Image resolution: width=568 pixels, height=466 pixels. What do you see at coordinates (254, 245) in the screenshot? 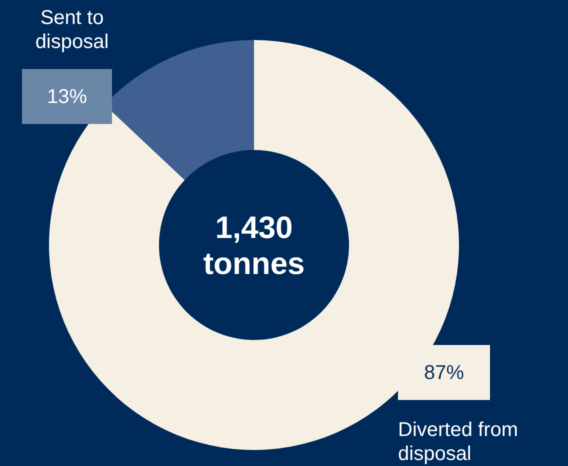
I see `text: 1,430 tonnes` at bounding box center [254, 245].